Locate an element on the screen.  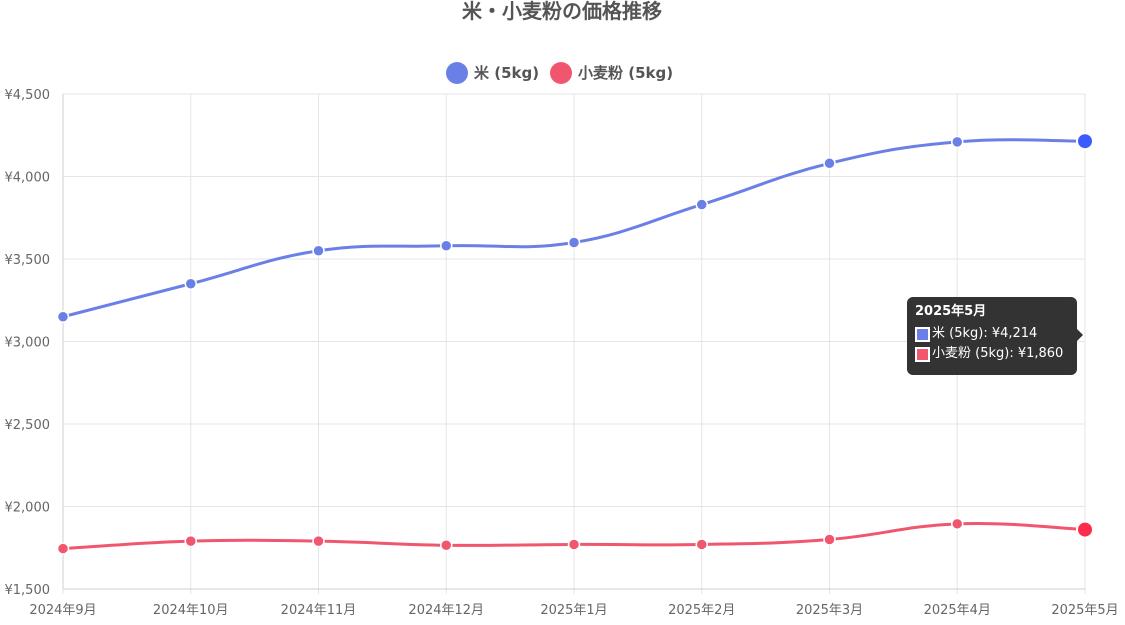
y-tick-label: ¥3,500 is located at coordinates (28, 260).